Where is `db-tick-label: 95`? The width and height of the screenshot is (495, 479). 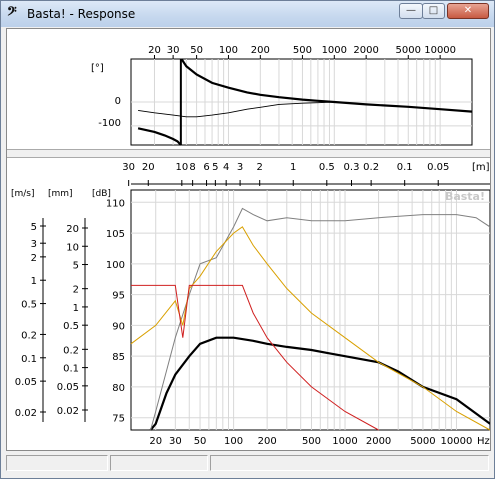 db-tick-label: 95 is located at coordinates (118, 296).